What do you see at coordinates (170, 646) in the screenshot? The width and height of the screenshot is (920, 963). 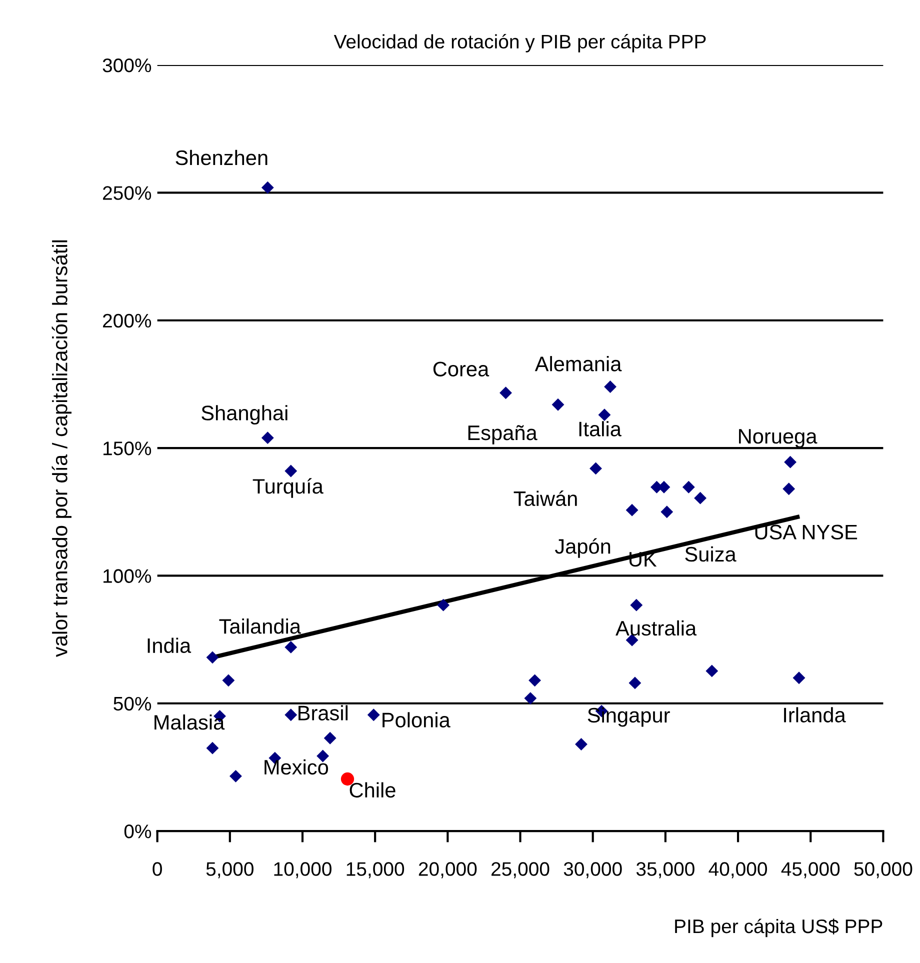 I see `annotation: India` at bounding box center [170, 646].